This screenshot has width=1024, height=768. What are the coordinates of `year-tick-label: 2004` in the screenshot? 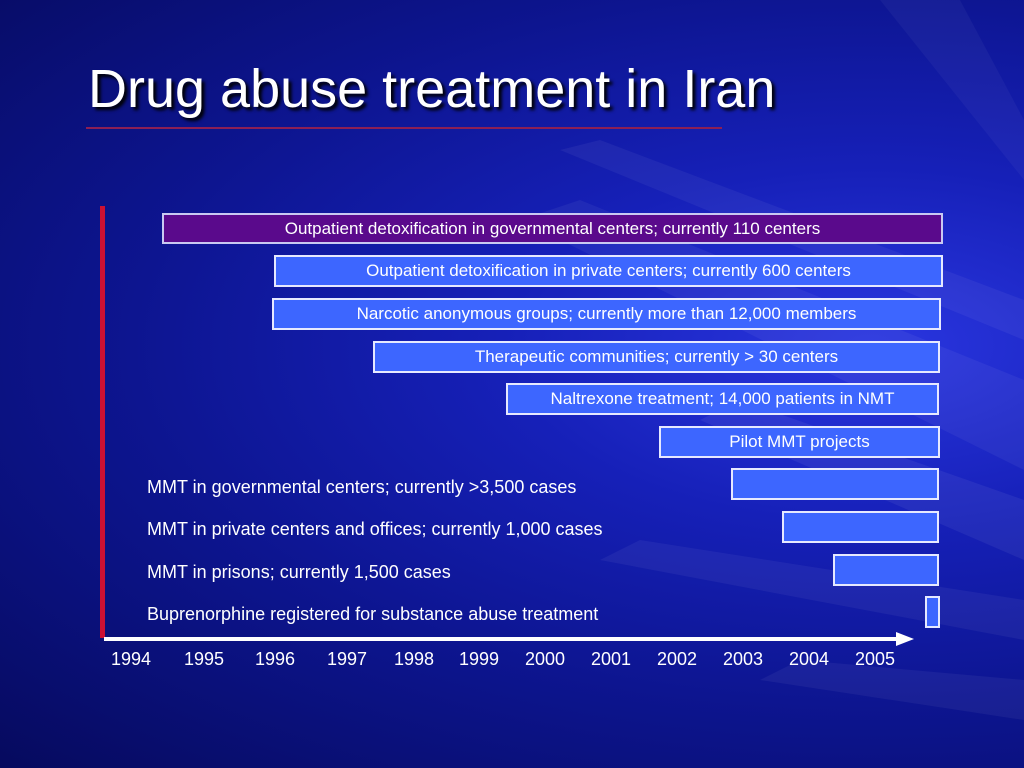 It's located at (809, 659).